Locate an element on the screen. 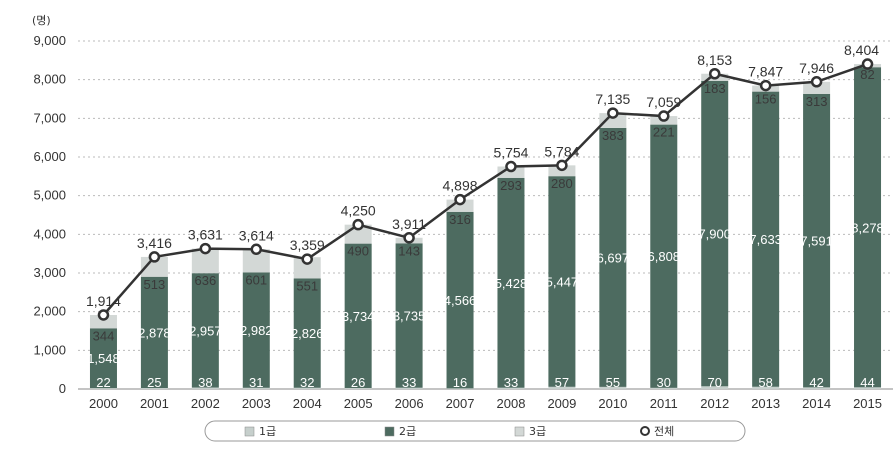 The height and width of the screenshot is (452, 896). y-tick-label: 1,000 is located at coordinates (49, 349).